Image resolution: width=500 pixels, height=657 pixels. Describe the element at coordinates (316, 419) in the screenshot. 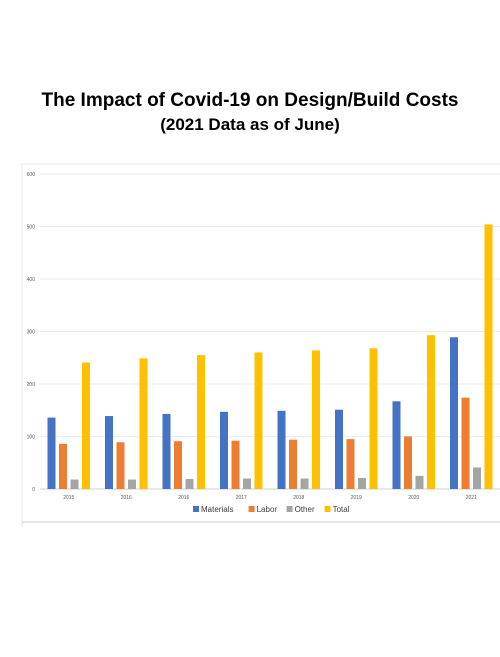

I see `bar-total-2018` at that location.